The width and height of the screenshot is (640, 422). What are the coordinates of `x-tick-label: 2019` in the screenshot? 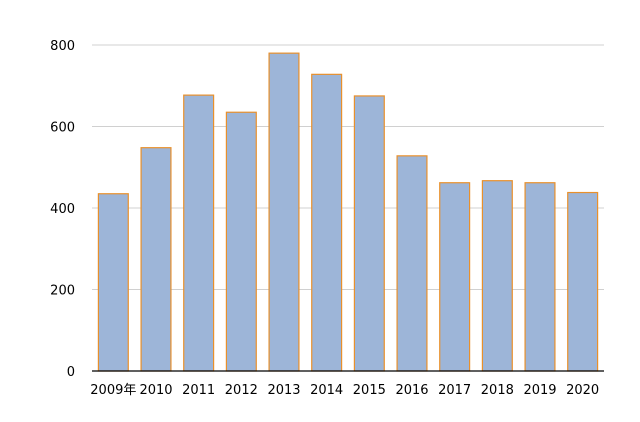 It's located at (539, 390).